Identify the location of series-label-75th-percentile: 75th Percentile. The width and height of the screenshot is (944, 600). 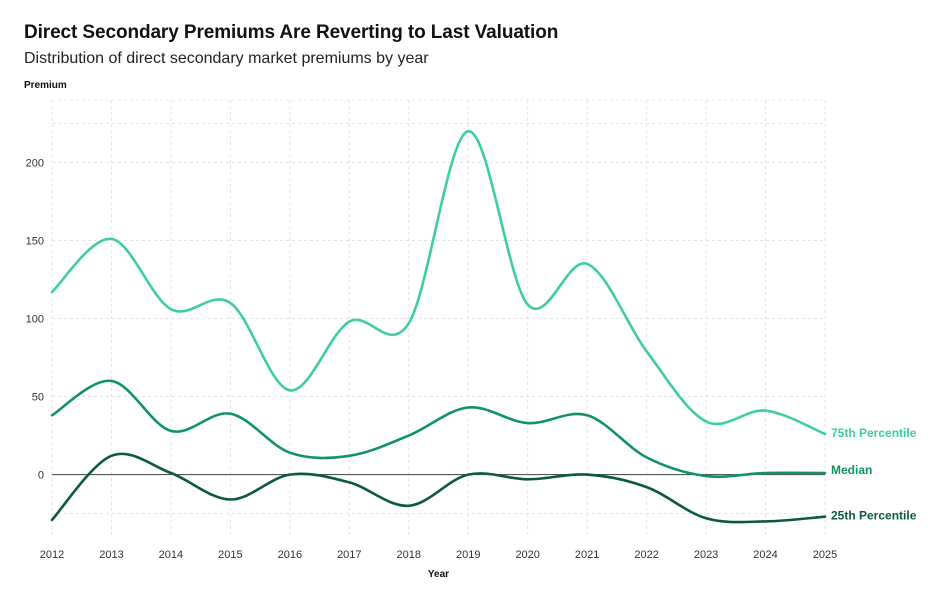
(874, 433).